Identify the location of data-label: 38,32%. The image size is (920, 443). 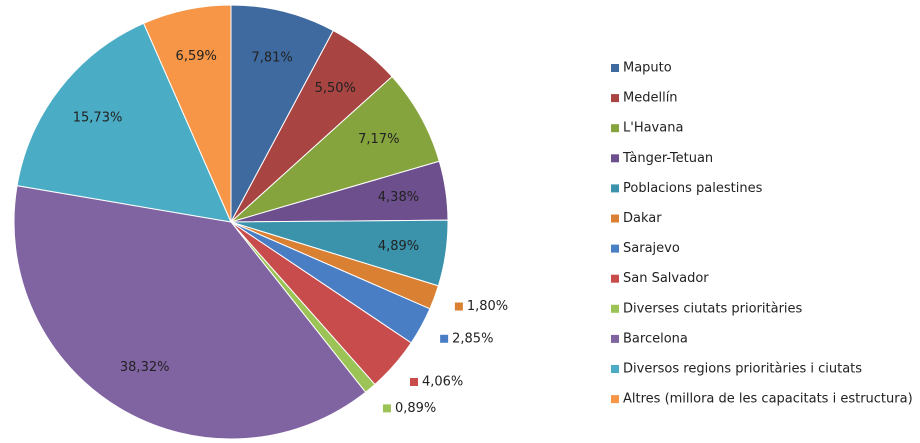
(145, 367).